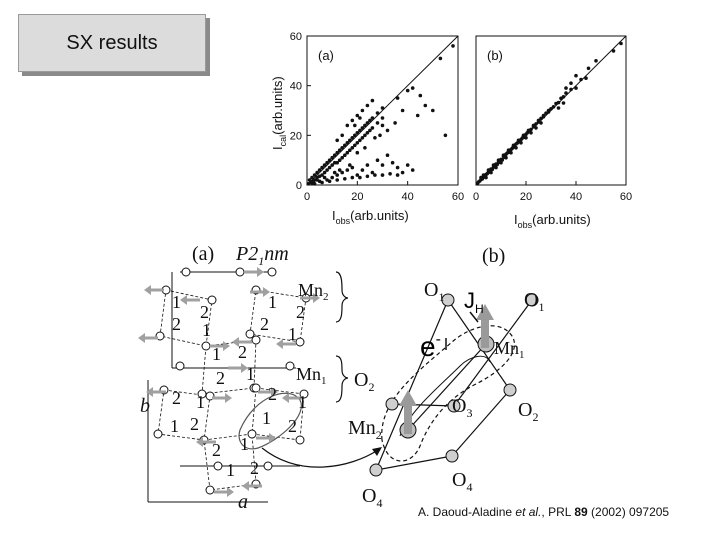  Describe the element at coordinates (311, 375) in the screenshot. I see `mn1-label: Mn1` at that location.